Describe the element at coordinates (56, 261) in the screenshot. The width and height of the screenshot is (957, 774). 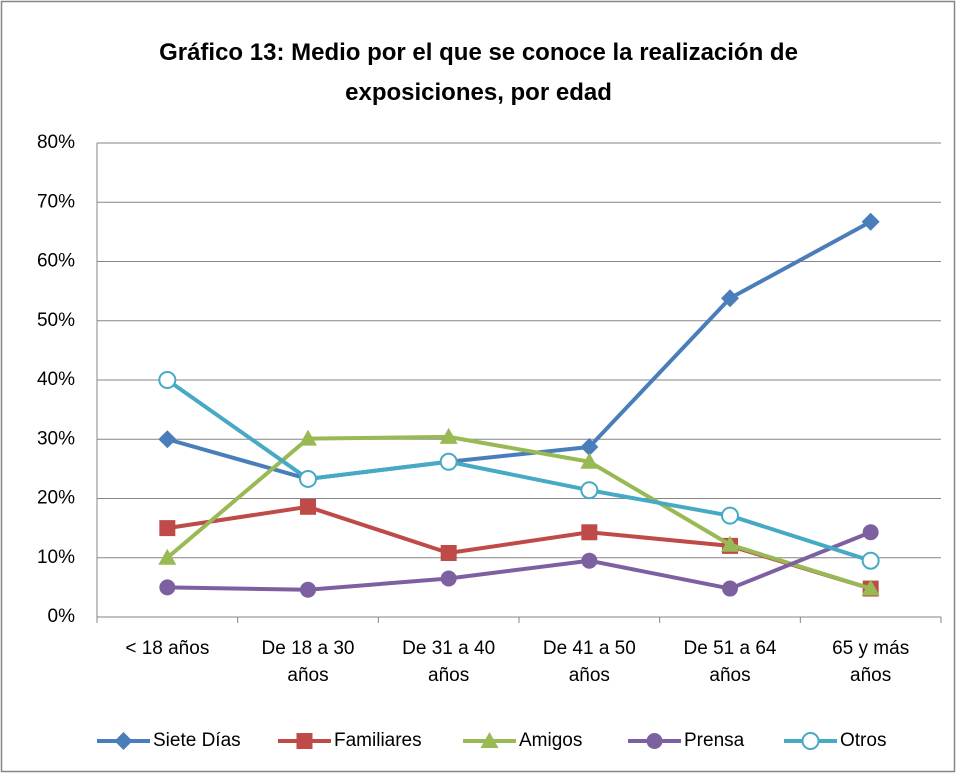
I see `y-tick-label: 60%` at that location.